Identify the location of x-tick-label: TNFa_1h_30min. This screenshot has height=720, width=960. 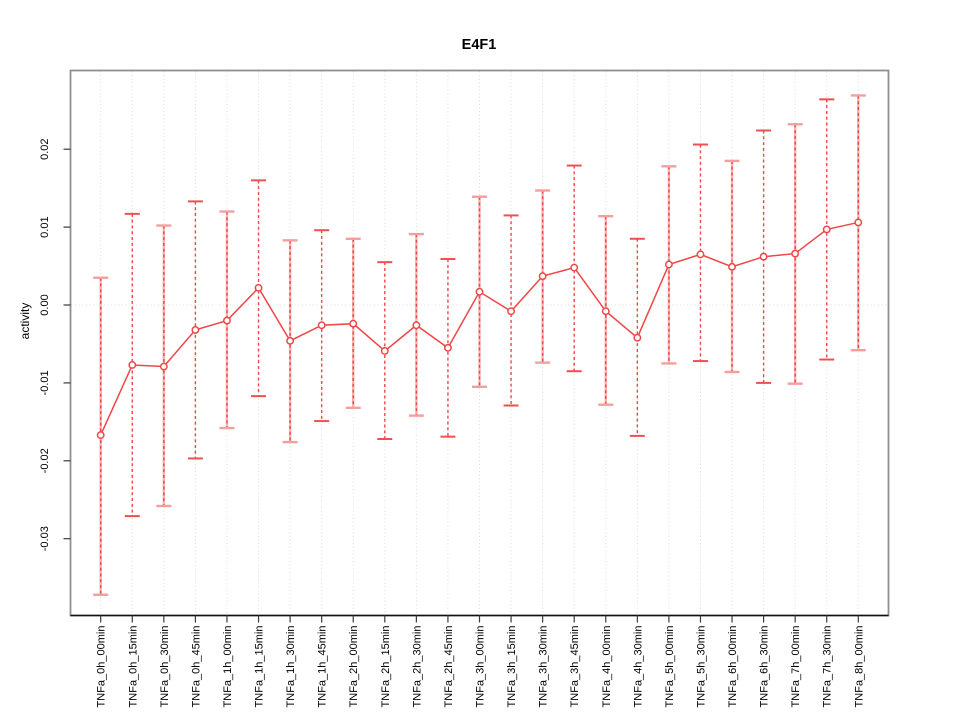
(291, 667).